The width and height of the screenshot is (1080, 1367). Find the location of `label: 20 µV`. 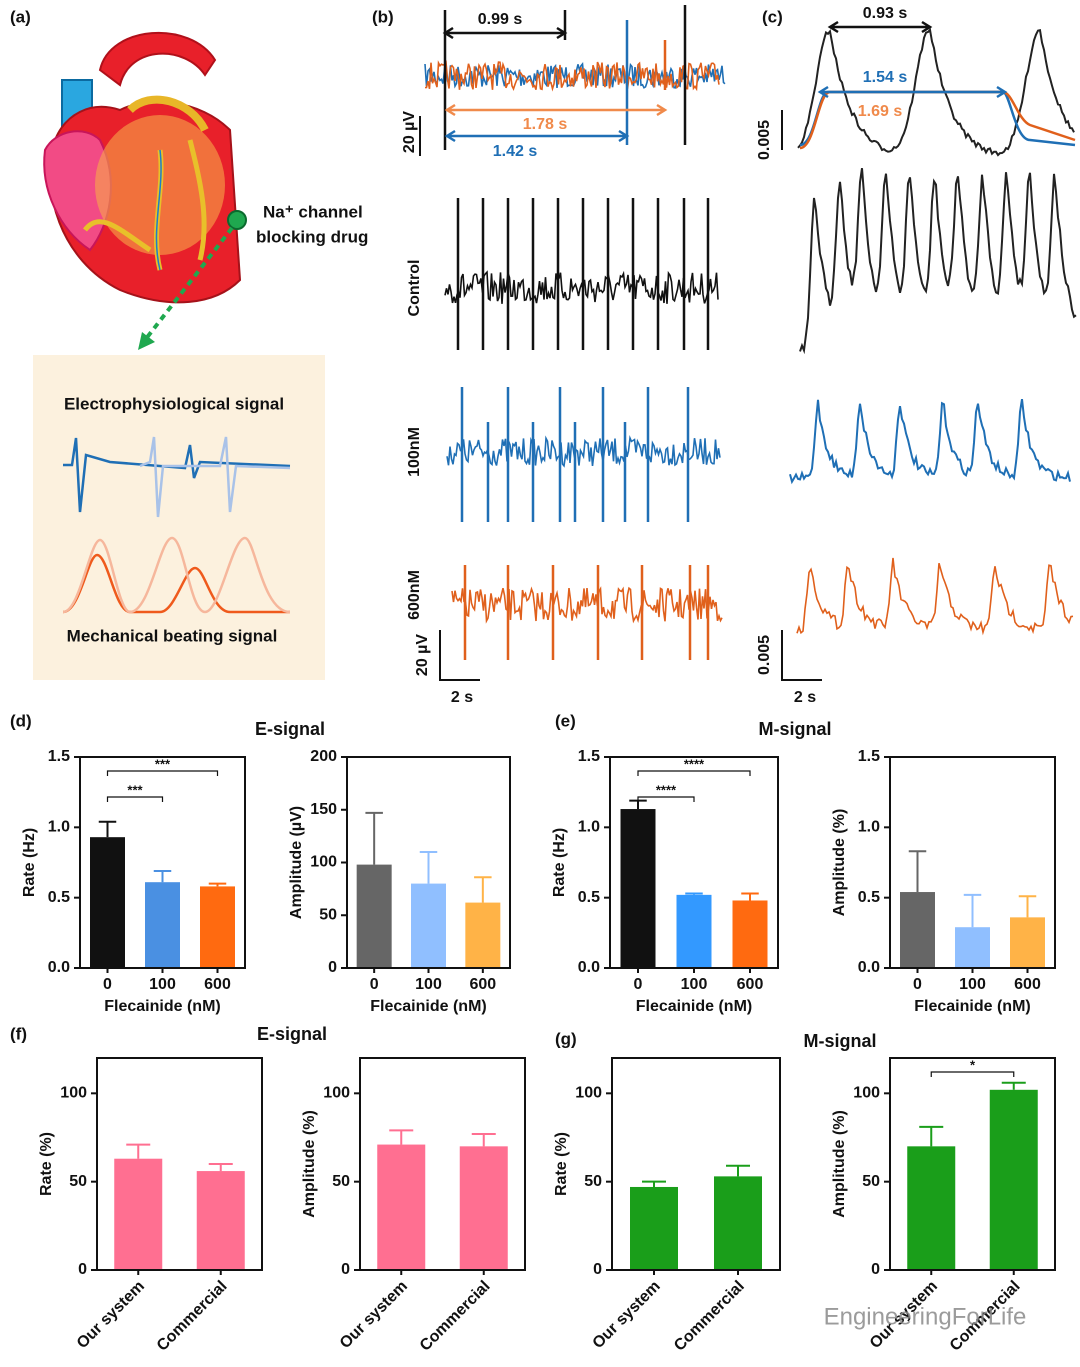

label: 20 µV is located at coordinates (422, 655).